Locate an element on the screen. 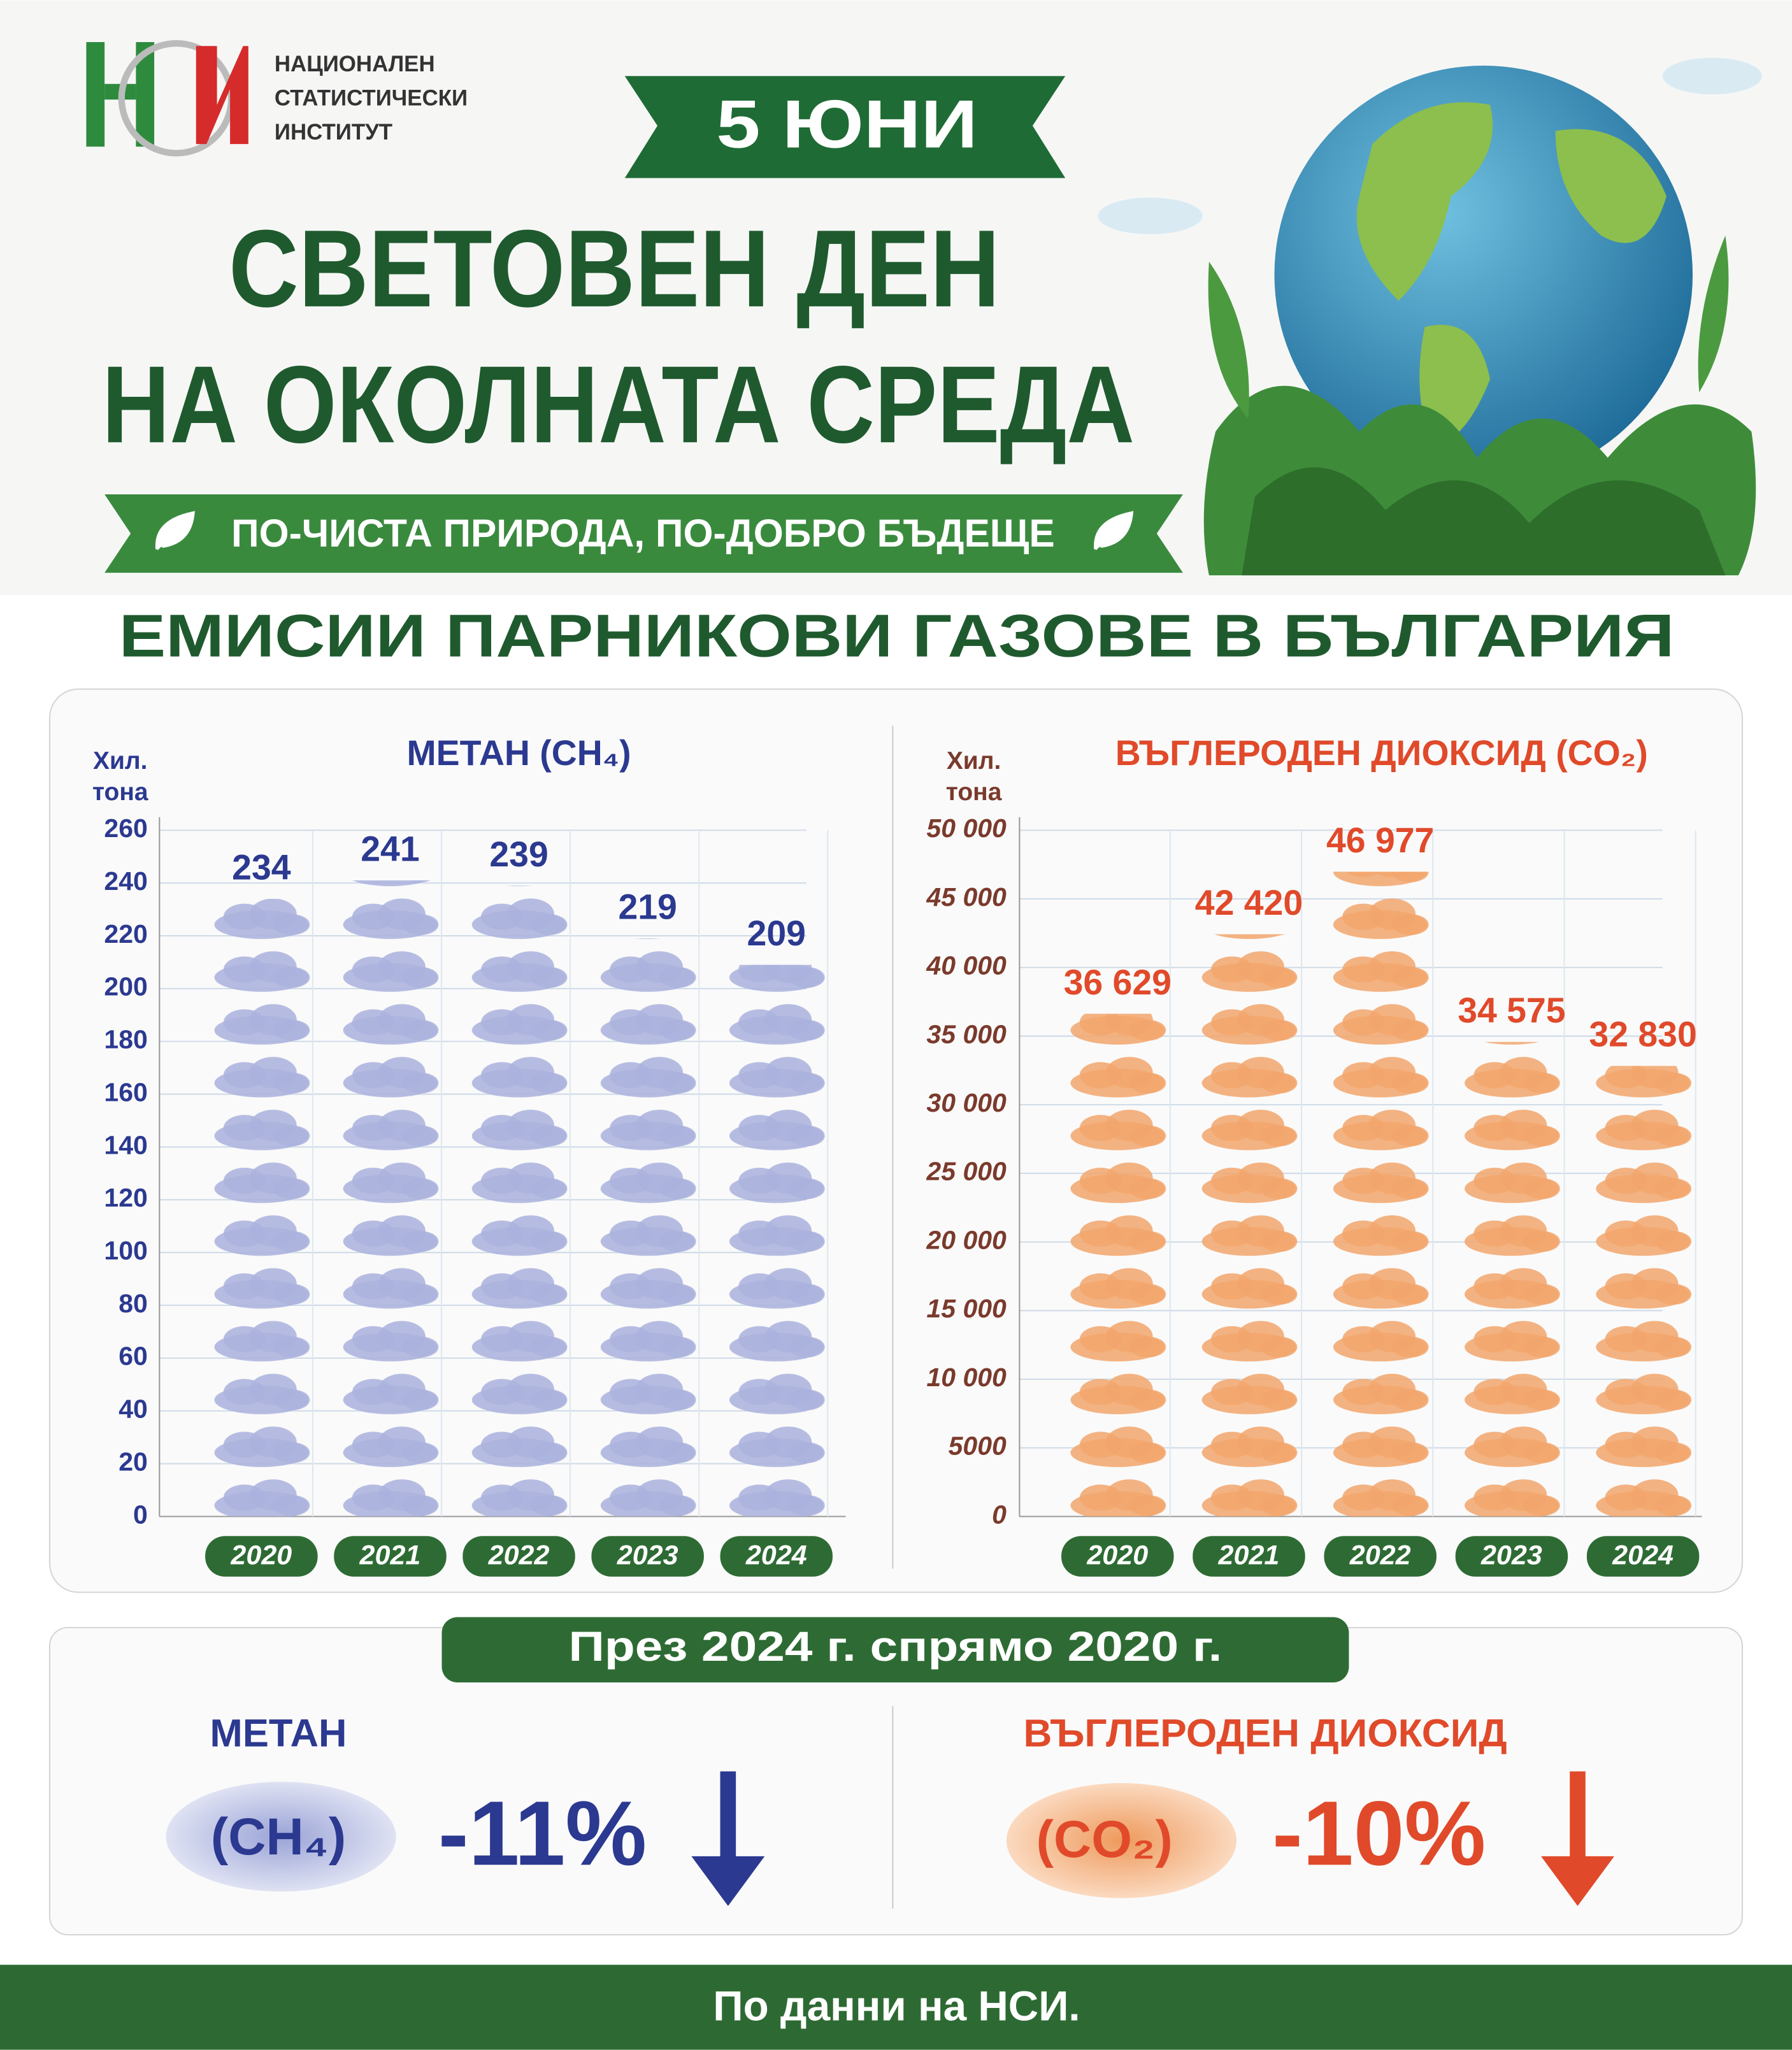 This screenshot has height=2050, width=1792. slogan: ПО-ЧИСТА ПРИРОДА, ПО-ДОБРО БЪДЕЩЕ is located at coordinates (643, 534).